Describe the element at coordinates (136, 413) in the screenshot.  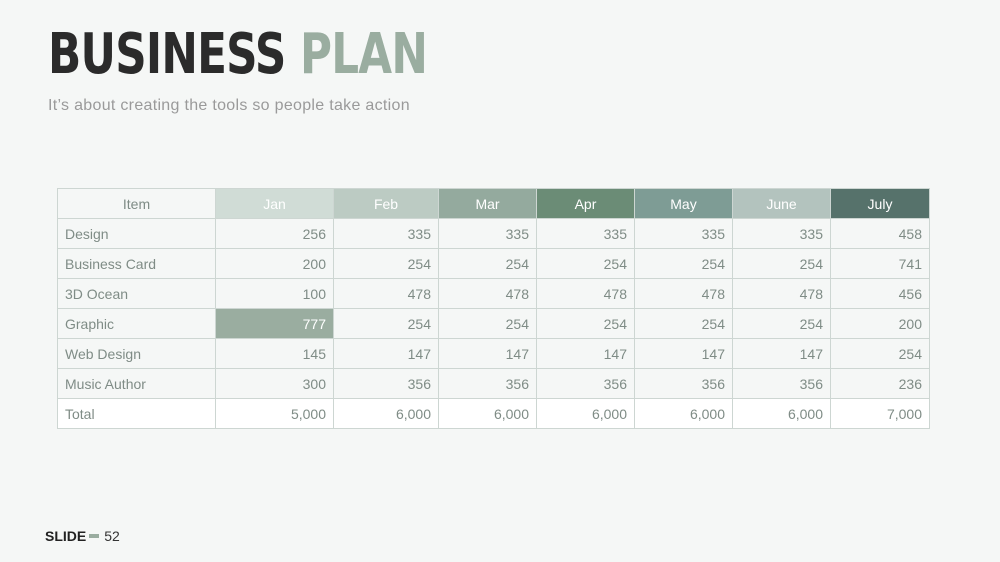
I see `row-label: Total` at that location.